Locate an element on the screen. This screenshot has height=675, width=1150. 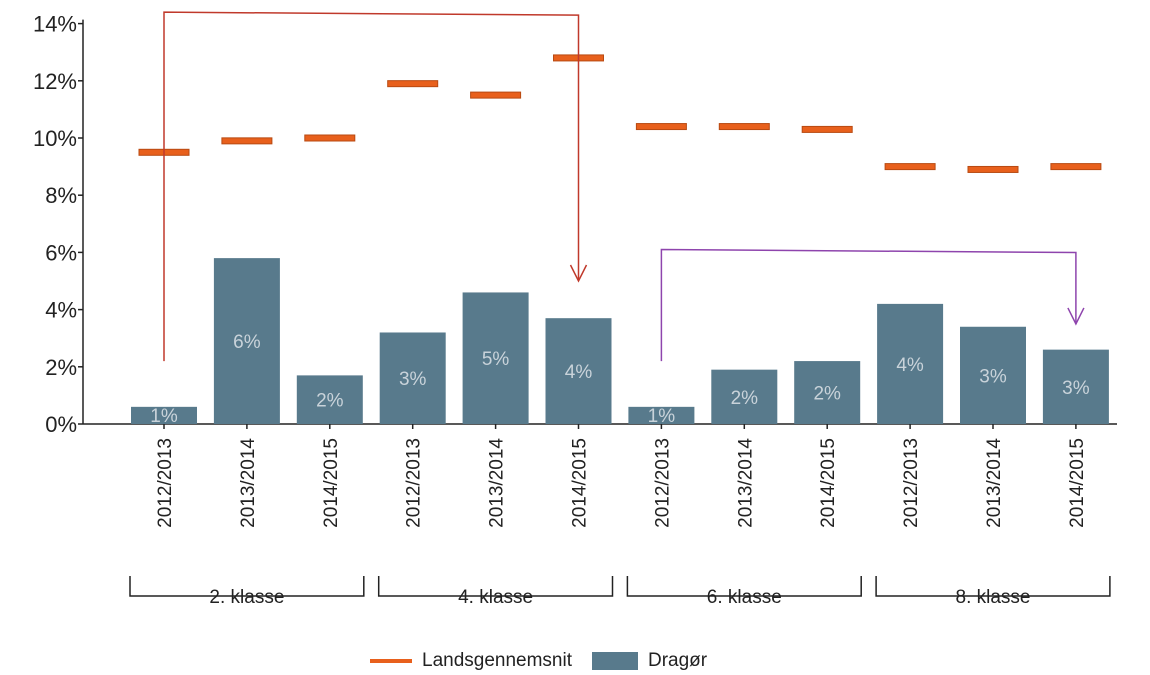
y-tick-label: 8% is located at coordinates (61, 195).